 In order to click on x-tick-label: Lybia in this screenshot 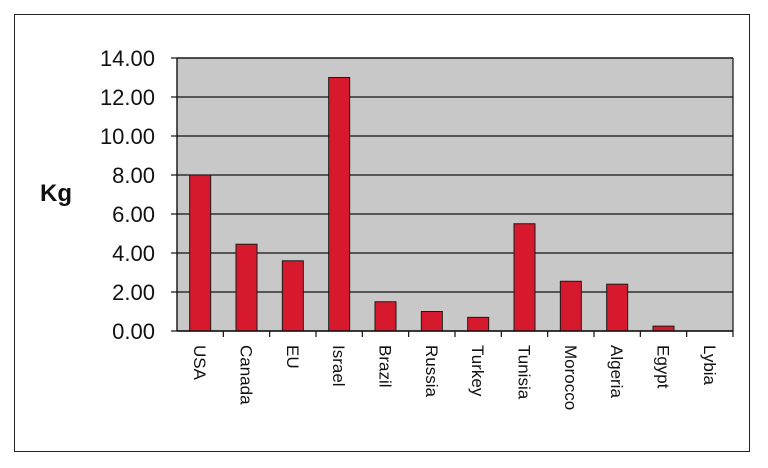, I will do `click(709, 365)`.